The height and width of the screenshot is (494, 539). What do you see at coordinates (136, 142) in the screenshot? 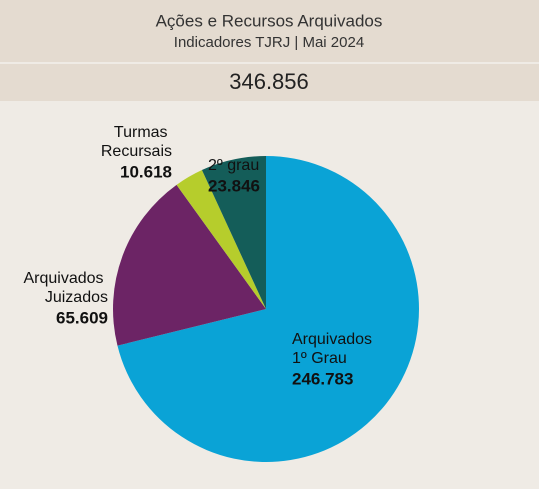
I see `slice-label: Turmas Recursais` at bounding box center [136, 142].